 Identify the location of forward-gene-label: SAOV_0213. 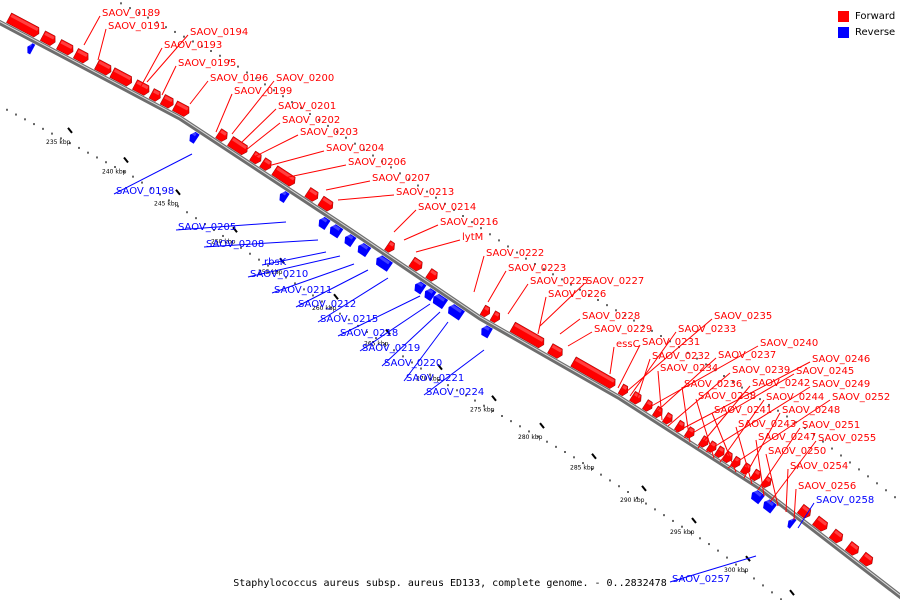
(425, 192).